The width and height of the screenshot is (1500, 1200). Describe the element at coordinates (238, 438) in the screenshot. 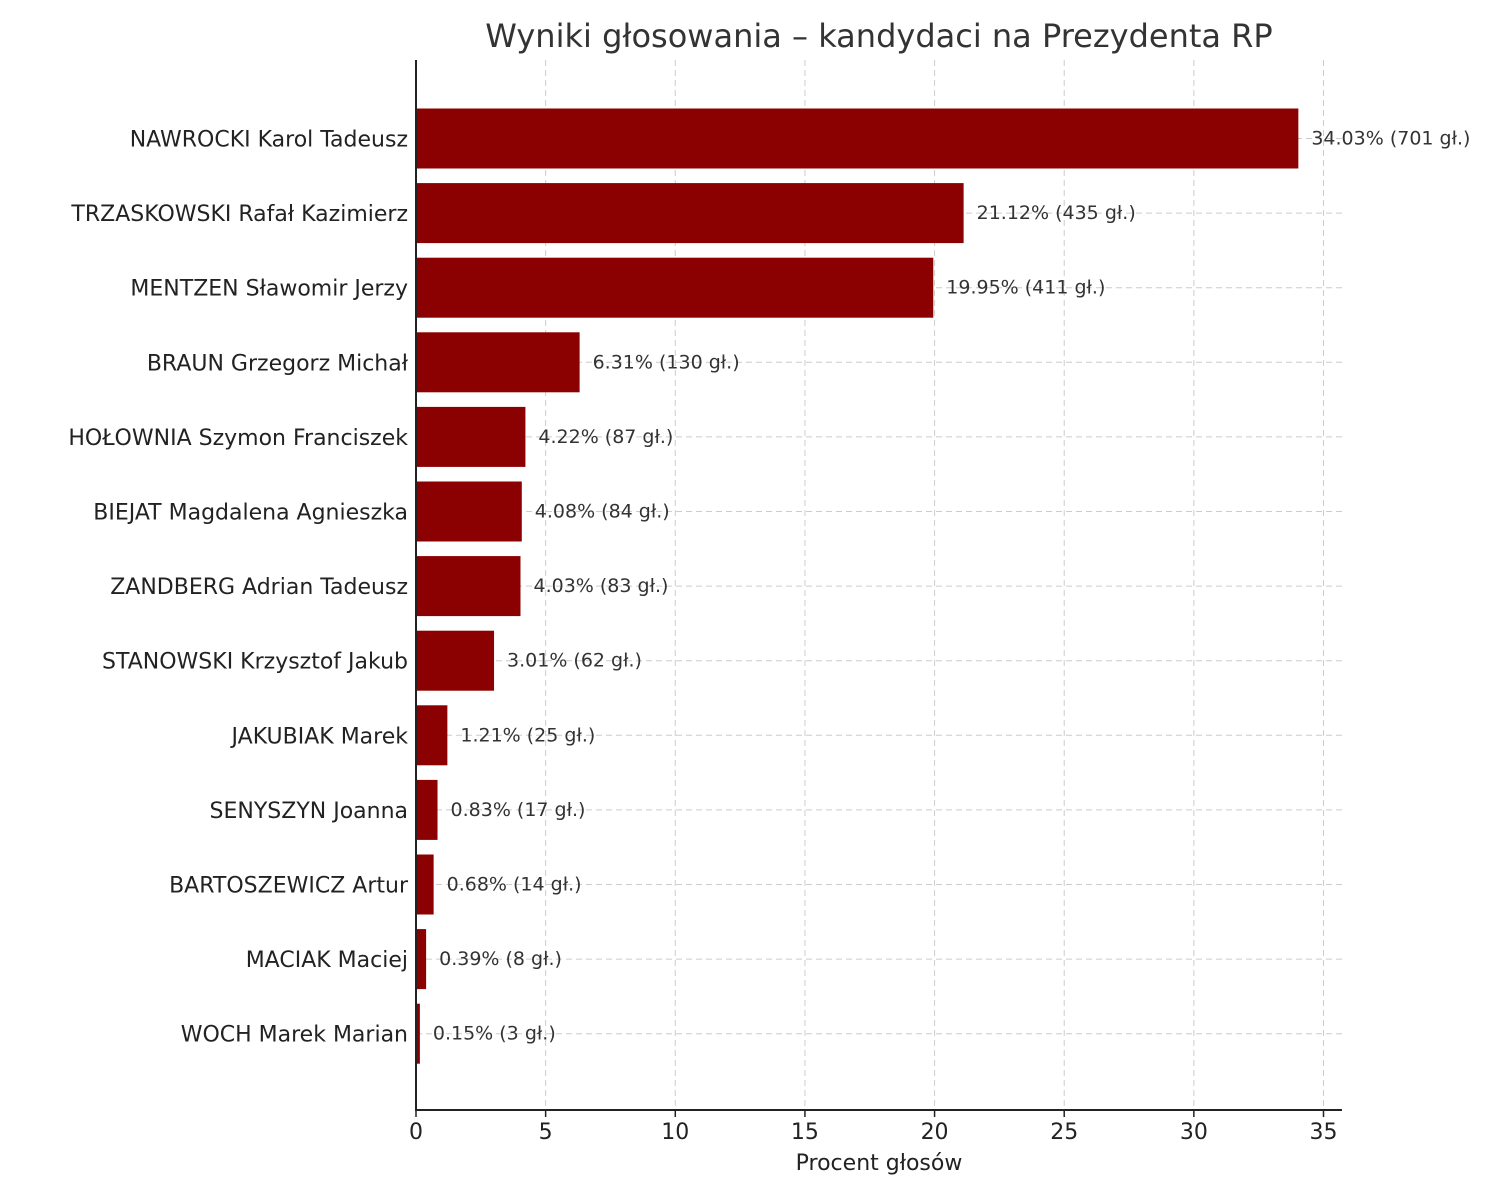

I see `category-label: HOŁOWNIA Szymon Franciszek` at that location.